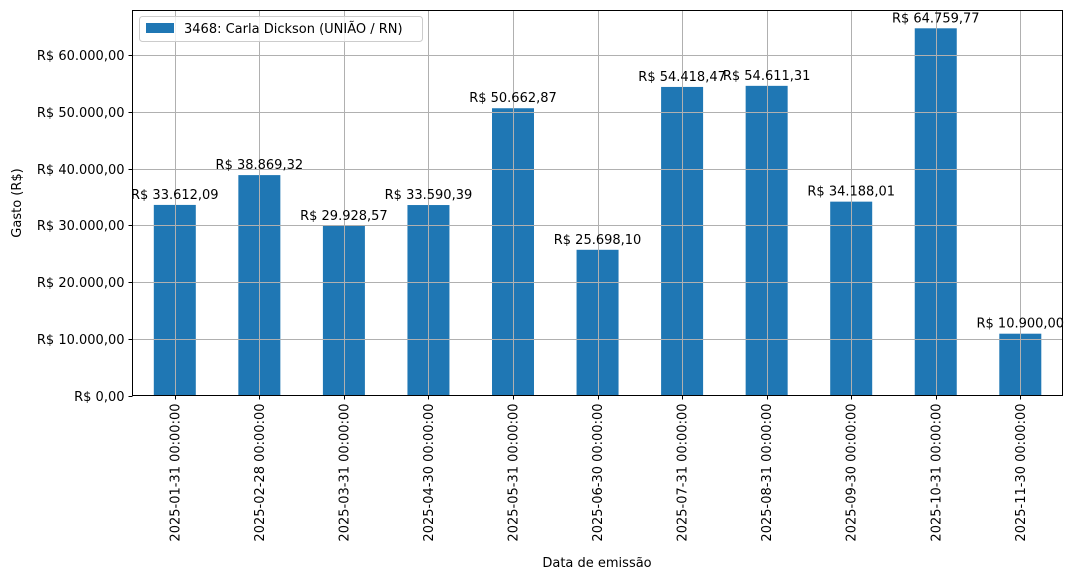  What do you see at coordinates (160, 28) in the screenshot?
I see `legend-swatch-icon` at bounding box center [160, 28].